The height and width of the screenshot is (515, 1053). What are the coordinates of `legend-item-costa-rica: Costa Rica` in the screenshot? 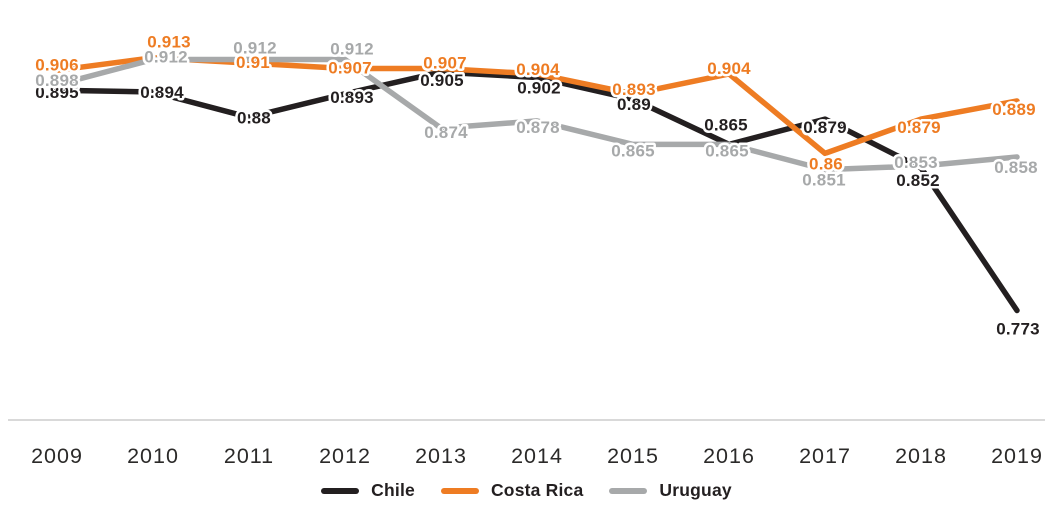 It's located at (512, 490).